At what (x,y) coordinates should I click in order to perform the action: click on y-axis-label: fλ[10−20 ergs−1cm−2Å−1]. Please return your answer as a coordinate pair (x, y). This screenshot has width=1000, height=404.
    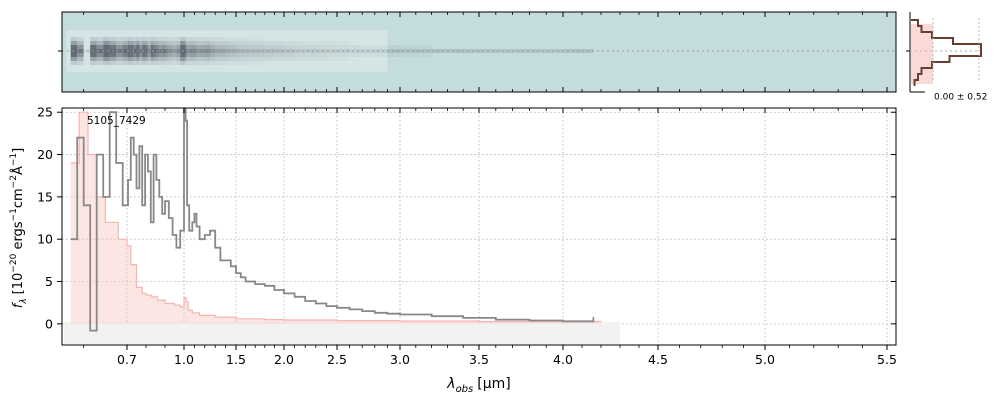
    Looking at the image, I should click on (19, 228).